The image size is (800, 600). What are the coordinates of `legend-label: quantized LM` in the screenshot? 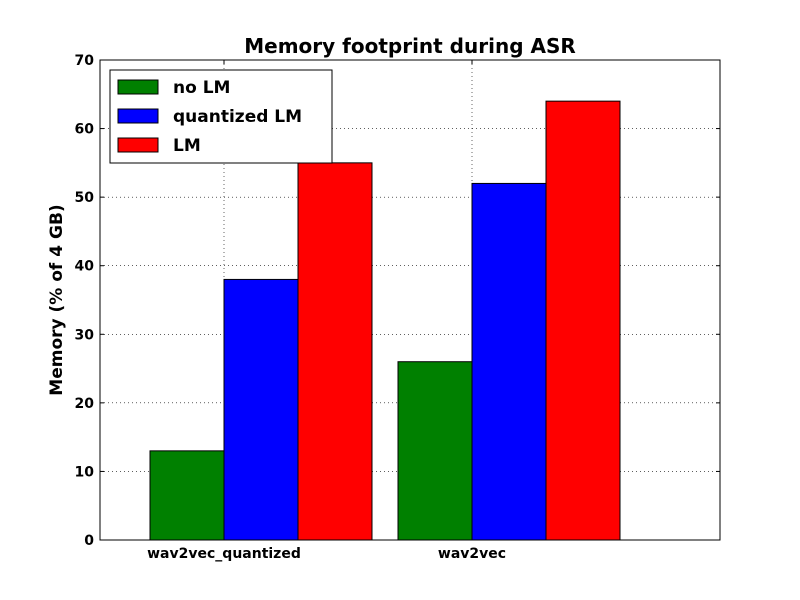 It's located at (237, 117).